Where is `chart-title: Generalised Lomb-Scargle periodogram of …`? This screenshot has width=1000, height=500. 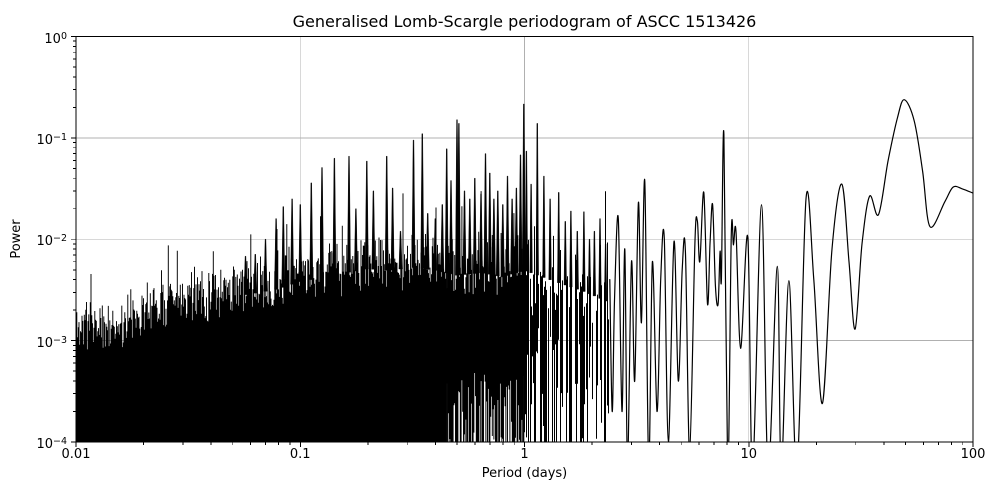
chart-title: Generalised Lomb-Scargle periodogram of … is located at coordinates (524, 21).